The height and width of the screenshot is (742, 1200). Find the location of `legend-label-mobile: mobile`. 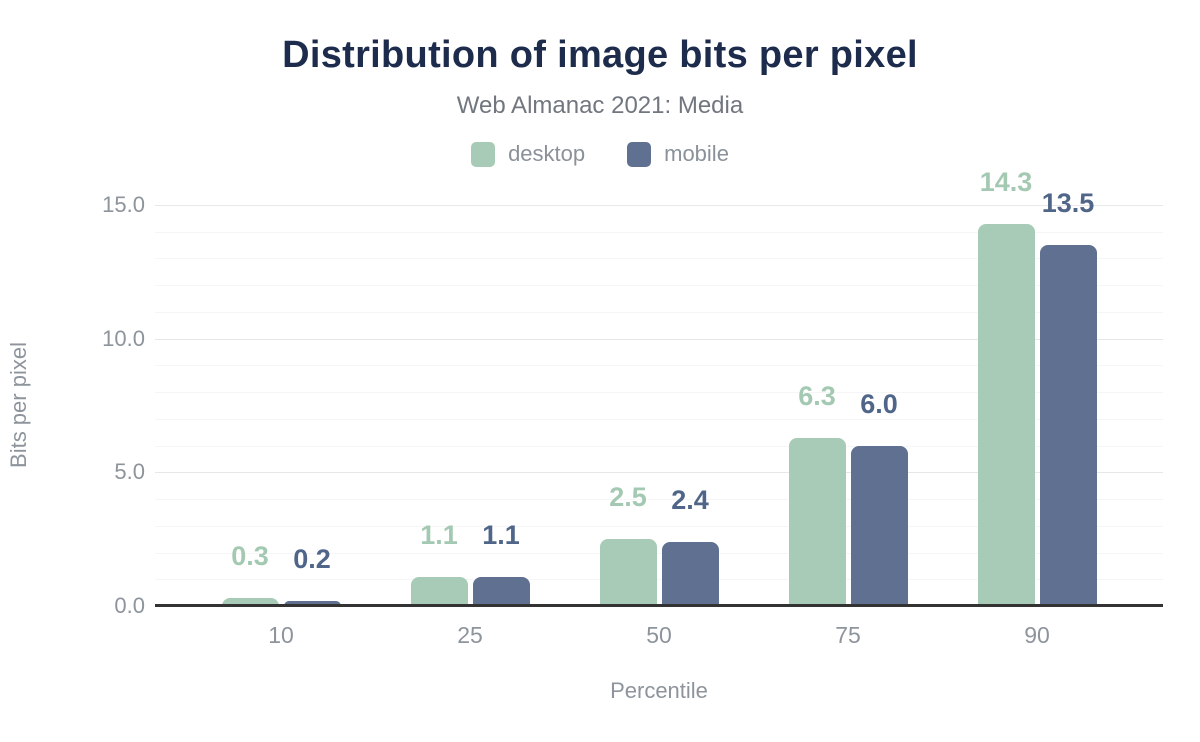

legend-label-mobile: mobile is located at coordinates (696, 153).